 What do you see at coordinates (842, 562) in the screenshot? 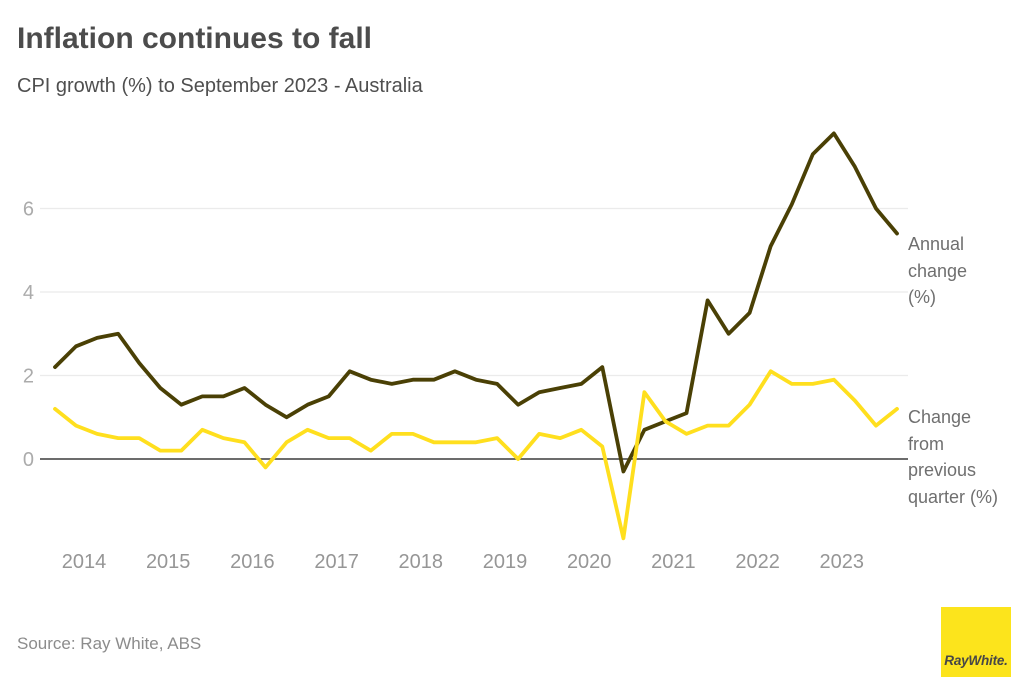
I see `x-tick-label-2023: 2023` at bounding box center [842, 562].